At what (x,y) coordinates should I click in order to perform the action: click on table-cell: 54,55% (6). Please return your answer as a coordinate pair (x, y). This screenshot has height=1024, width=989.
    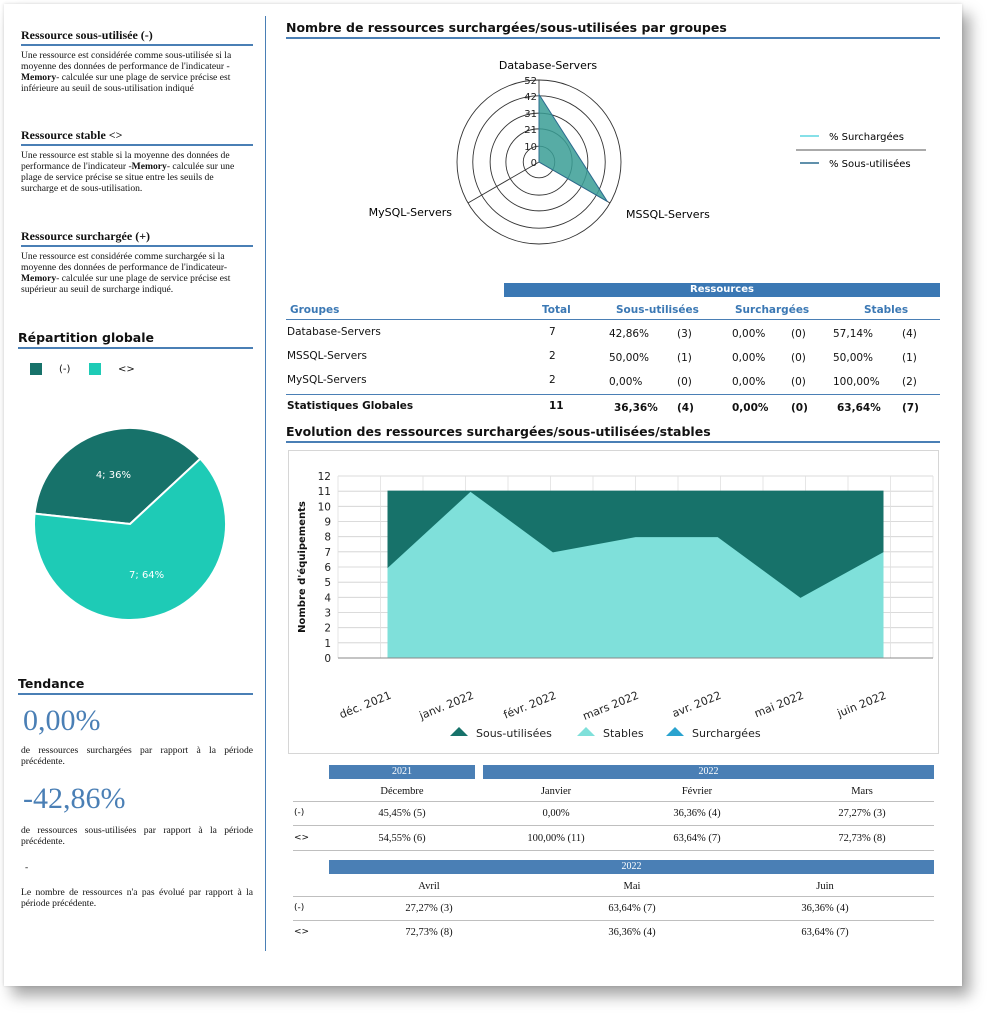
    Looking at the image, I should click on (402, 838).